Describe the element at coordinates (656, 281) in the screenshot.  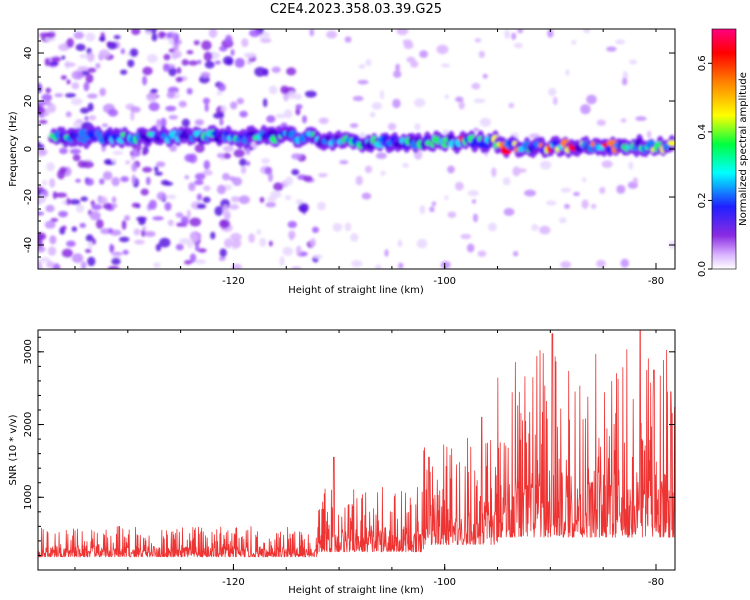
I see `spectrogram-xtick-label: -80` at that location.